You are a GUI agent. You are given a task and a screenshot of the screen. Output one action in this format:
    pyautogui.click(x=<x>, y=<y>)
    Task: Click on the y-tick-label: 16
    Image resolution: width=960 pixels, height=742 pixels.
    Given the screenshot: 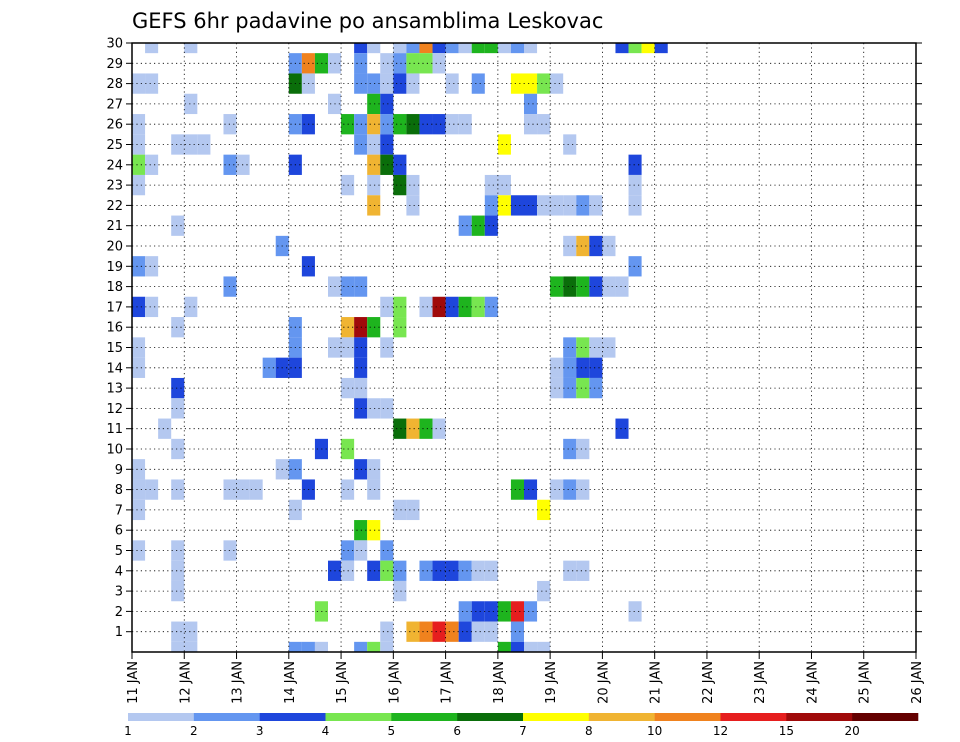 What is the action you would take?
    pyautogui.click(x=114, y=328)
    